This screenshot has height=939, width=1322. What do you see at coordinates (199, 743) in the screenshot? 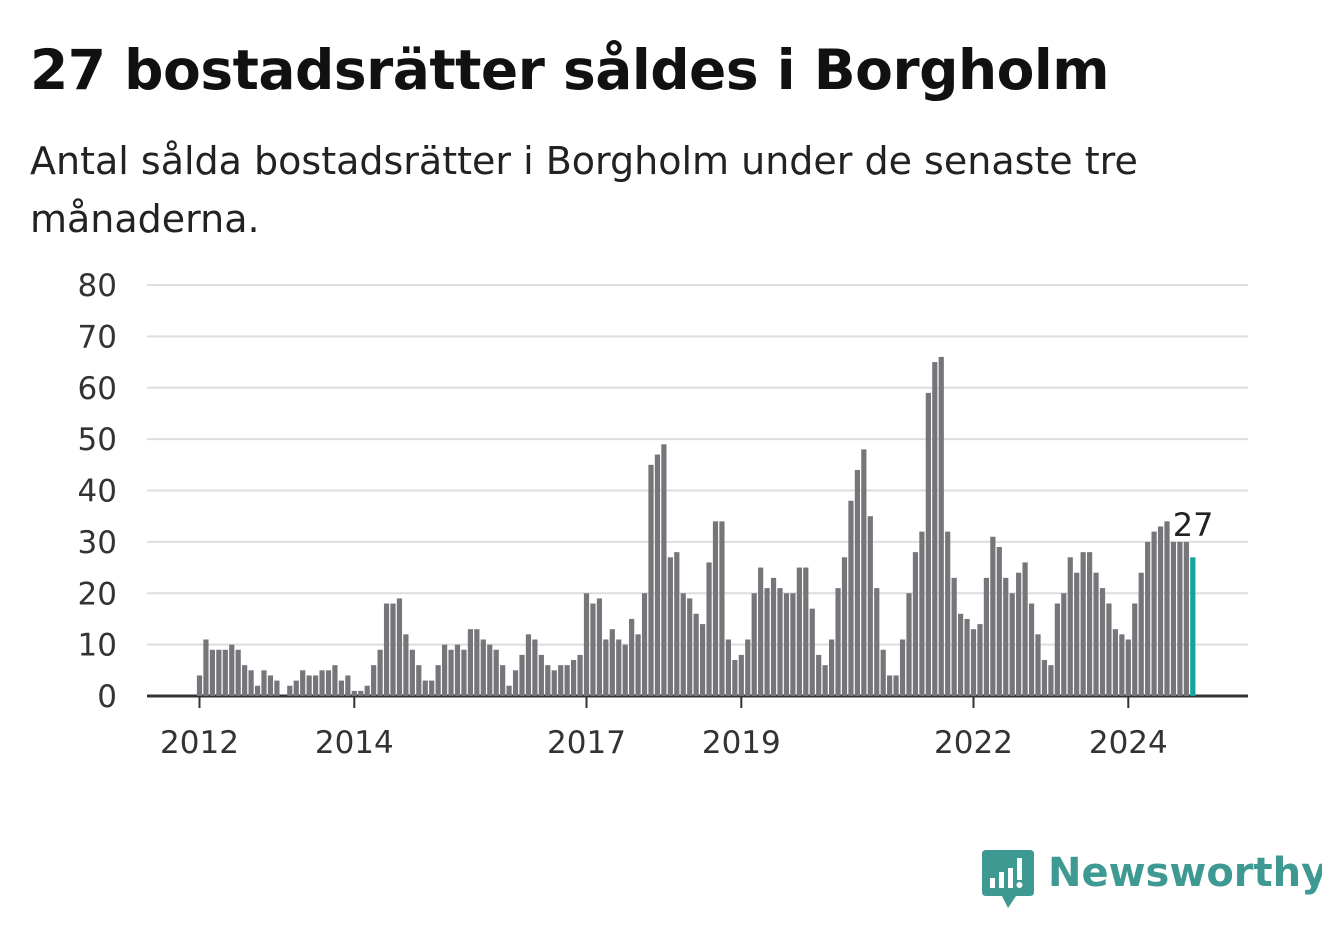
I see `x-tick-label: 2012` at bounding box center [199, 743].